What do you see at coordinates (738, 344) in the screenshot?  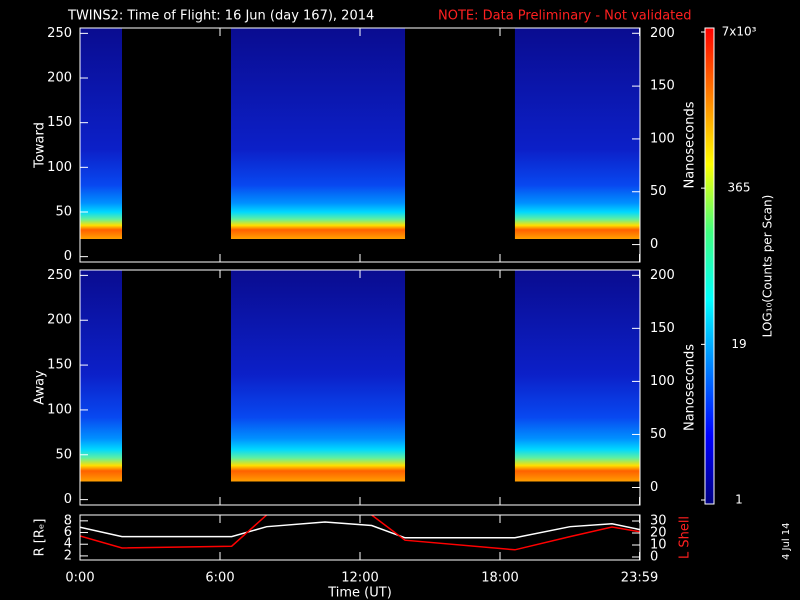 I see `colorbar-tick-label: 19` at bounding box center [738, 344].